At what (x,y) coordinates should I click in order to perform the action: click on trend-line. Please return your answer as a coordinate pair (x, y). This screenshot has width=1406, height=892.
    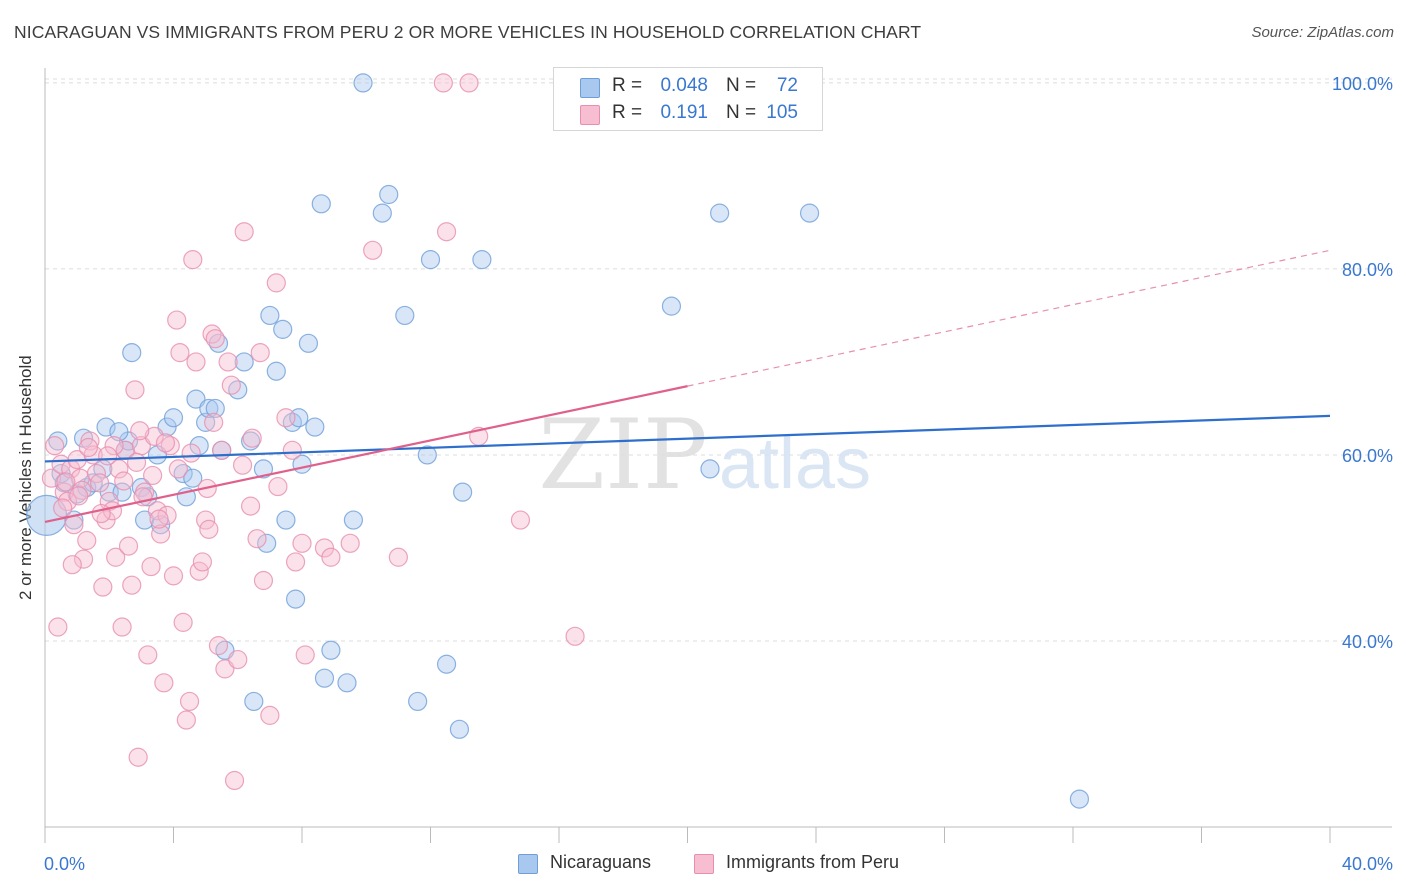
    Looking at the image, I should click on (687, 438).